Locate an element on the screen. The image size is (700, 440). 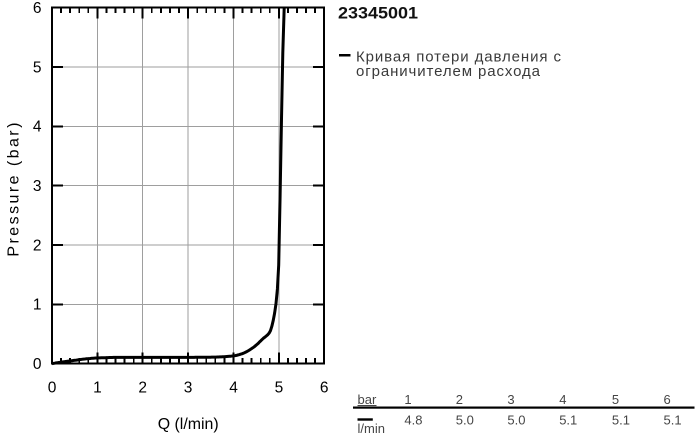
svg-text: ограничителем расхода is located at coordinates (448, 71).